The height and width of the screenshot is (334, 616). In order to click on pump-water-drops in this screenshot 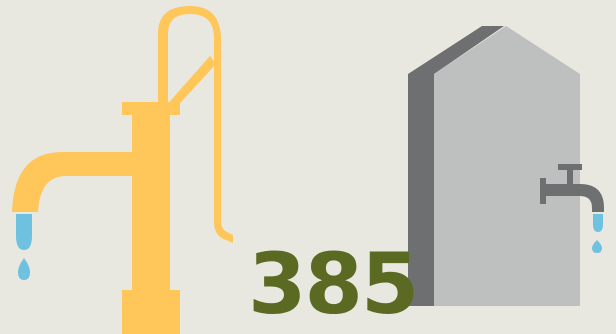, I will do `click(24, 247)`.